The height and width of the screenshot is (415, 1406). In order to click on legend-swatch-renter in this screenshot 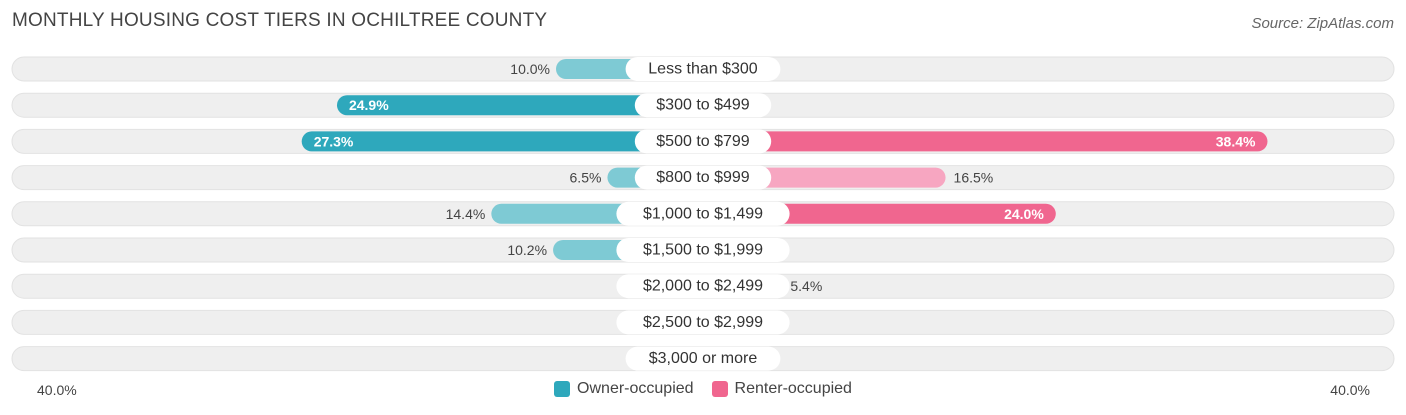, I will do `click(719, 389)`.